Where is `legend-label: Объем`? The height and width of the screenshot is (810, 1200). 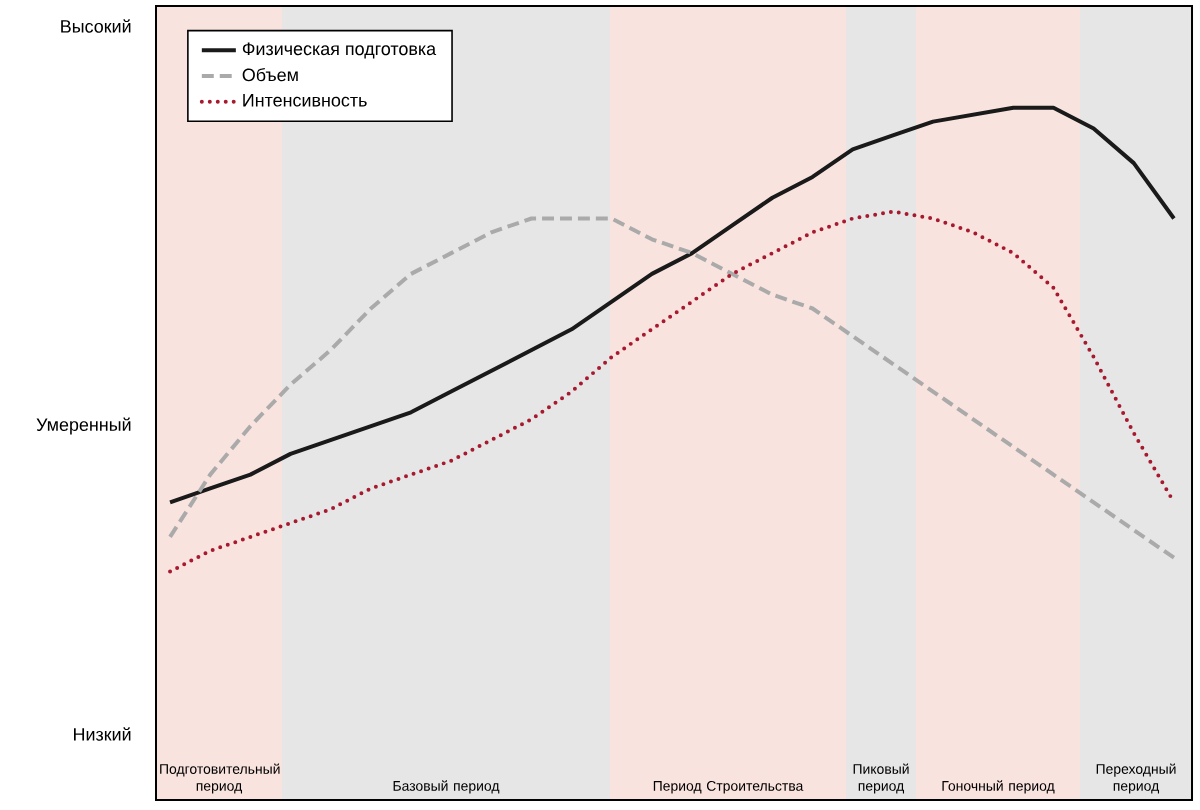
legend-label: Объем is located at coordinates (270, 74).